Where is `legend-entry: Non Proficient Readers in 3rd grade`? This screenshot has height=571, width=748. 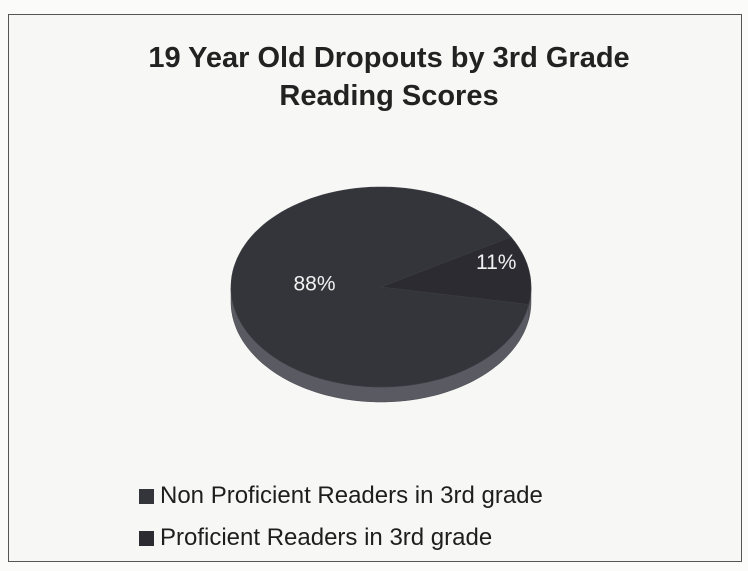 legend-entry: Non Proficient Readers in 3rd grade is located at coordinates (341, 496).